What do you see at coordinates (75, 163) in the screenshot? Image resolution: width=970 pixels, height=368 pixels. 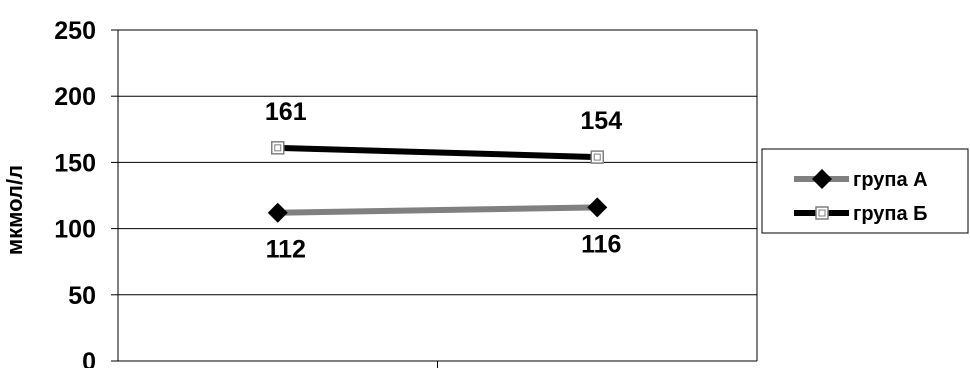 I see `y-tick-label-150: 150` at bounding box center [75, 163].